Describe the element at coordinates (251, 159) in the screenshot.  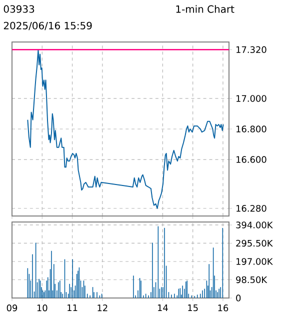
I see `y-tick-label: 16.600` at that location.